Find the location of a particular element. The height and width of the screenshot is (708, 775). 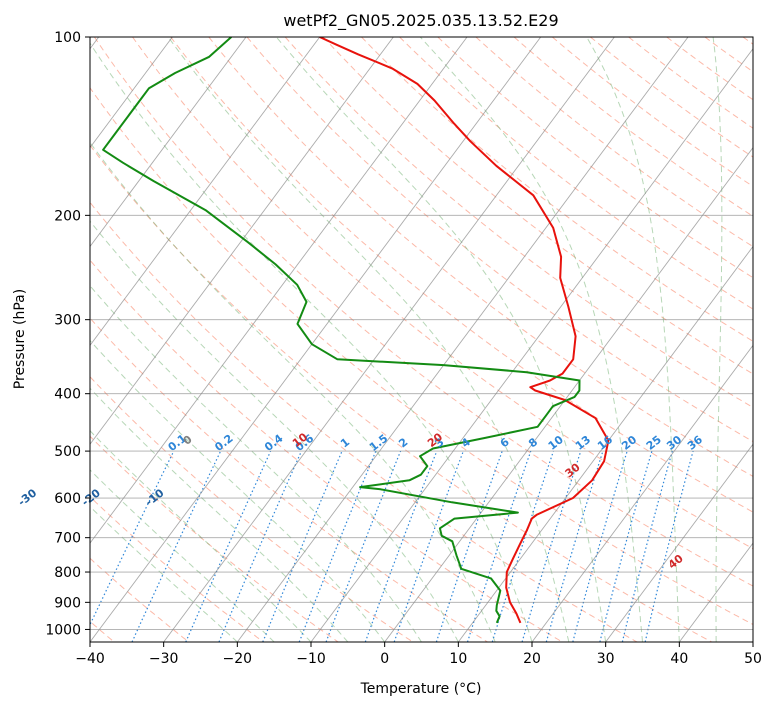

x-tick-label: −40 is located at coordinates (90, 659).